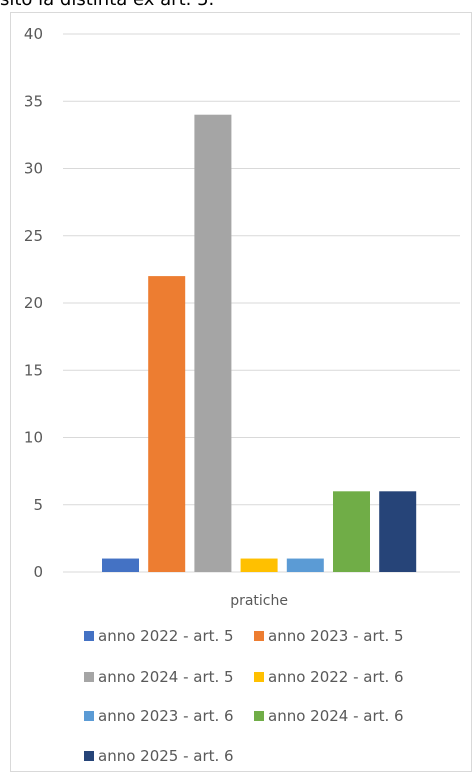  Describe the element at coordinates (336, 636) in the screenshot. I see `legend-label: anno 2023 - art. 5` at that location.